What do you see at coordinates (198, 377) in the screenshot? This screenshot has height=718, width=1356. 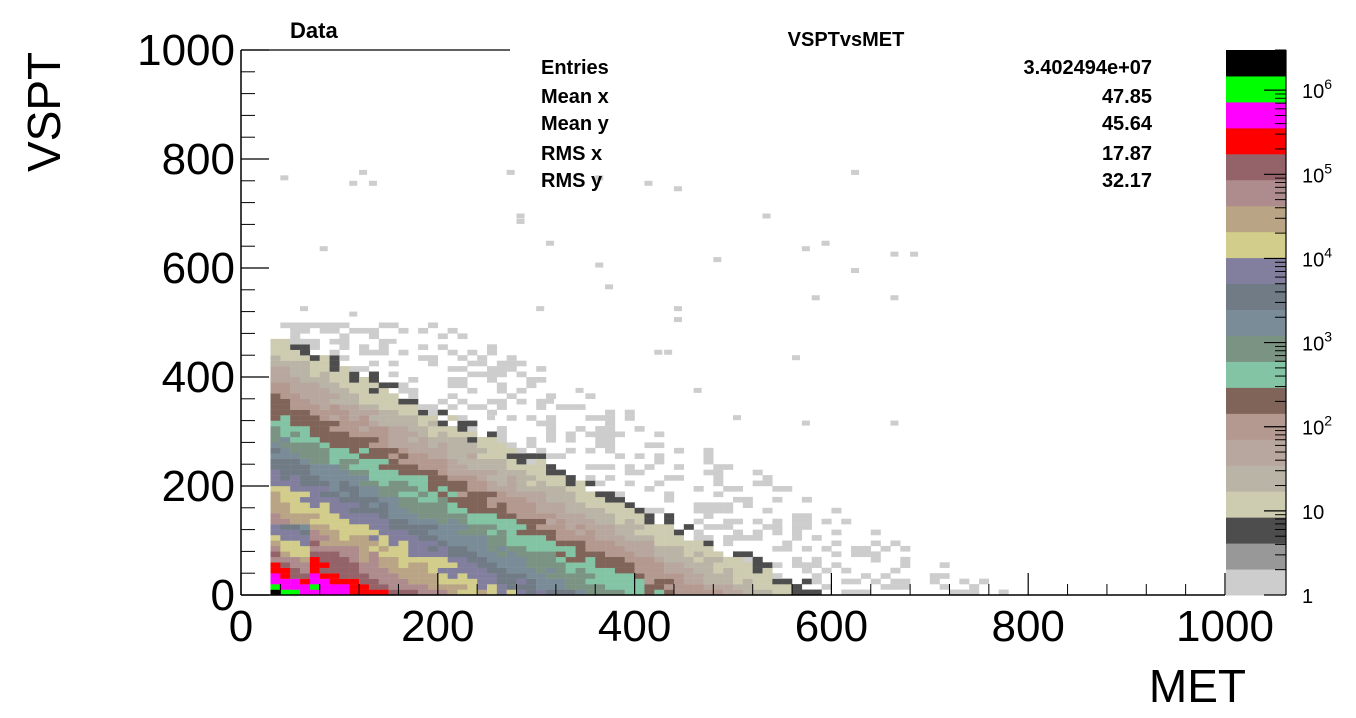 I see `y-tick-label: 400` at bounding box center [198, 377].